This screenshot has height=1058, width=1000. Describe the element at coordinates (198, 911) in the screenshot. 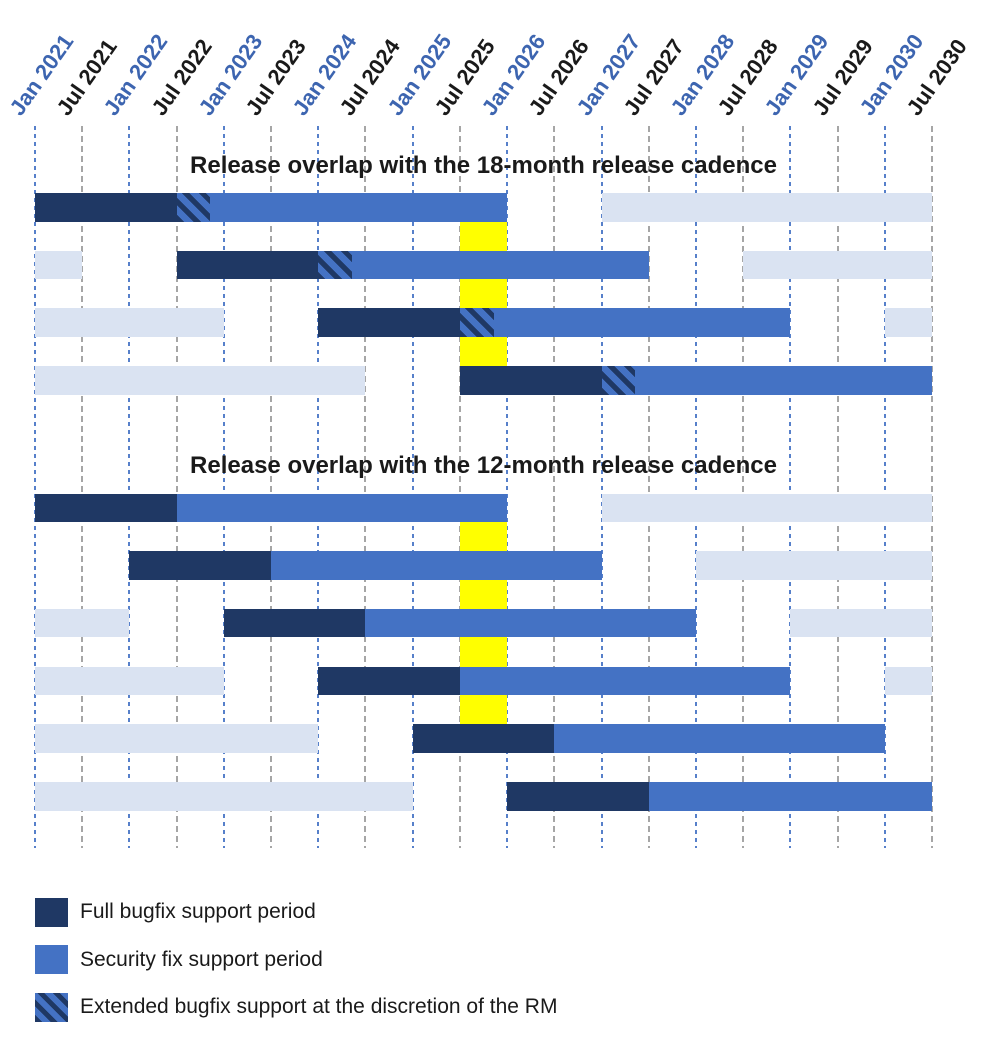

I see `legend-label-full-bugfix: Full bugfix support period` at that location.